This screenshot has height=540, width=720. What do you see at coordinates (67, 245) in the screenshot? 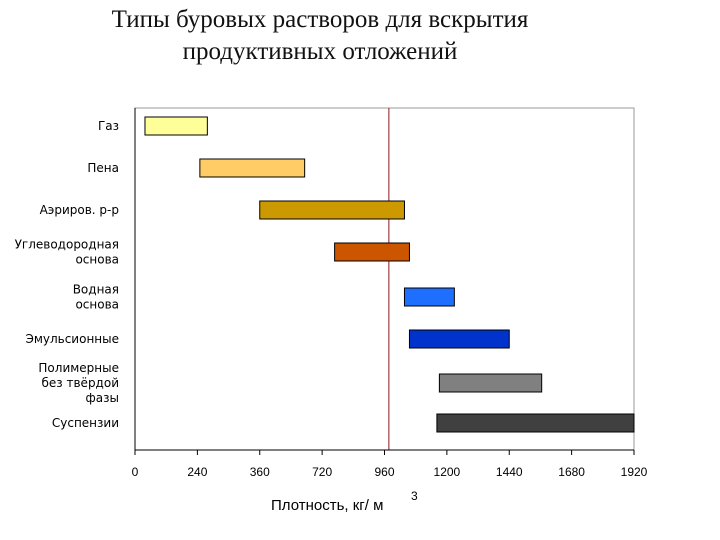
I see `category-label-3-0: Углеводородная` at bounding box center [67, 245].